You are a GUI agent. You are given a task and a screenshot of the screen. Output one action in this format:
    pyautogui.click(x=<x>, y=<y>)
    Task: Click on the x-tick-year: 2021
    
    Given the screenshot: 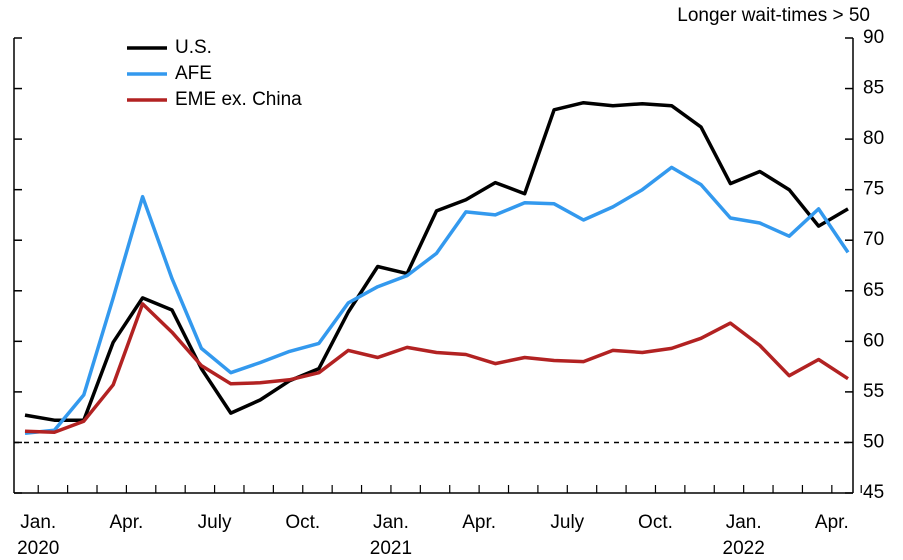 What is the action you would take?
    pyautogui.click(x=391, y=548)
    